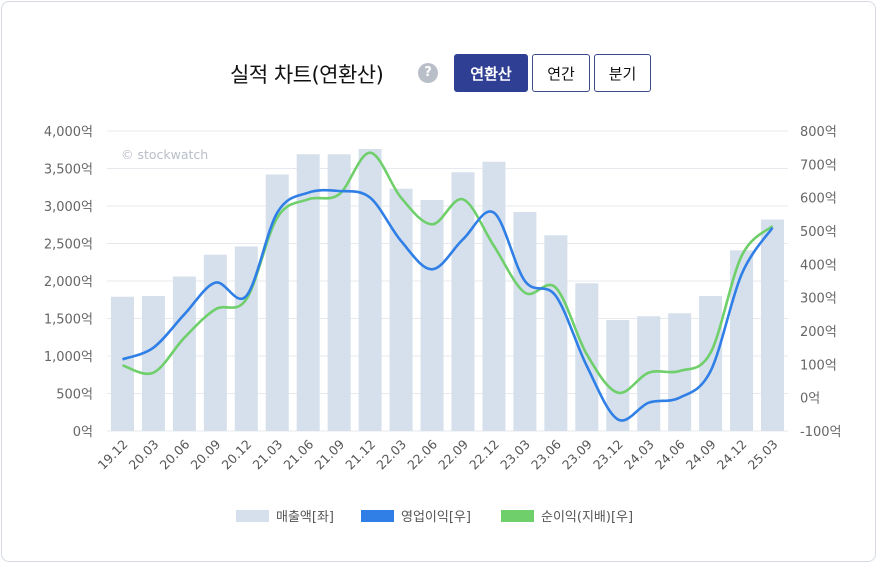  I want to click on right-axis-tick: 300억, so click(818, 299).